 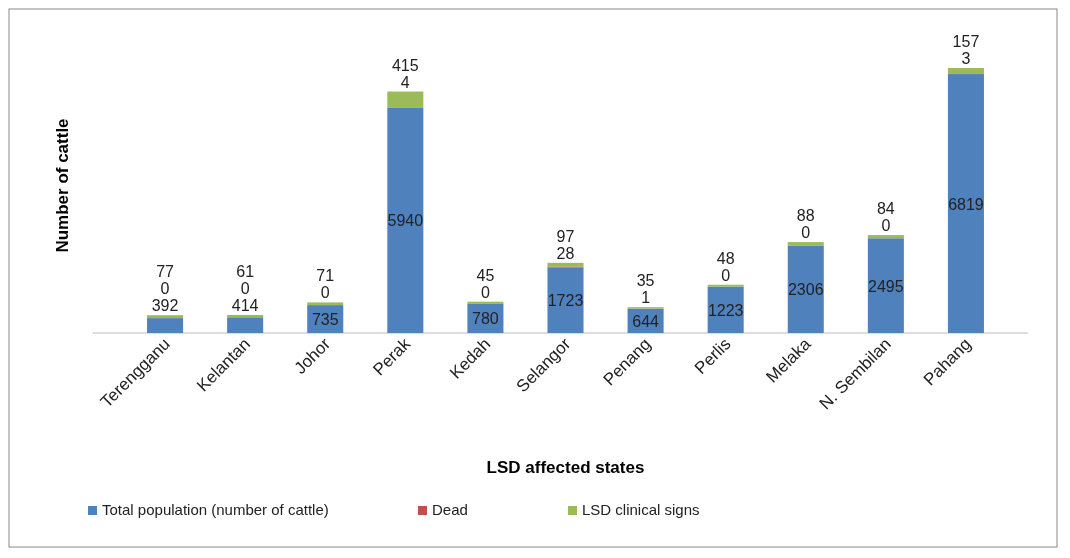 What do you see at coordinates (966, 58) in the screenshot?
I see `data-label: 3` at bounding box center [966, 58].